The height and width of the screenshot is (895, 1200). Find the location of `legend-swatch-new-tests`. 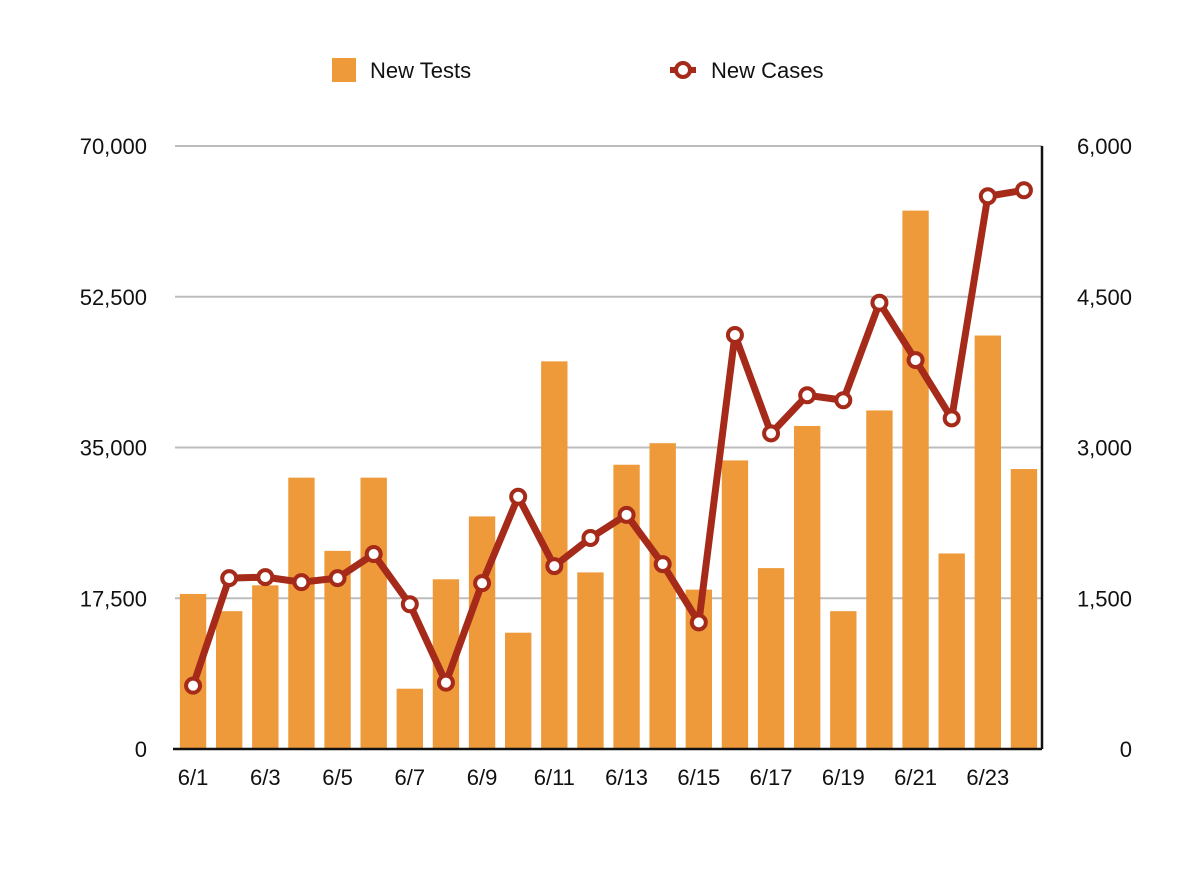

legend-swatch-new-tests is located at coordinates (344, 70).